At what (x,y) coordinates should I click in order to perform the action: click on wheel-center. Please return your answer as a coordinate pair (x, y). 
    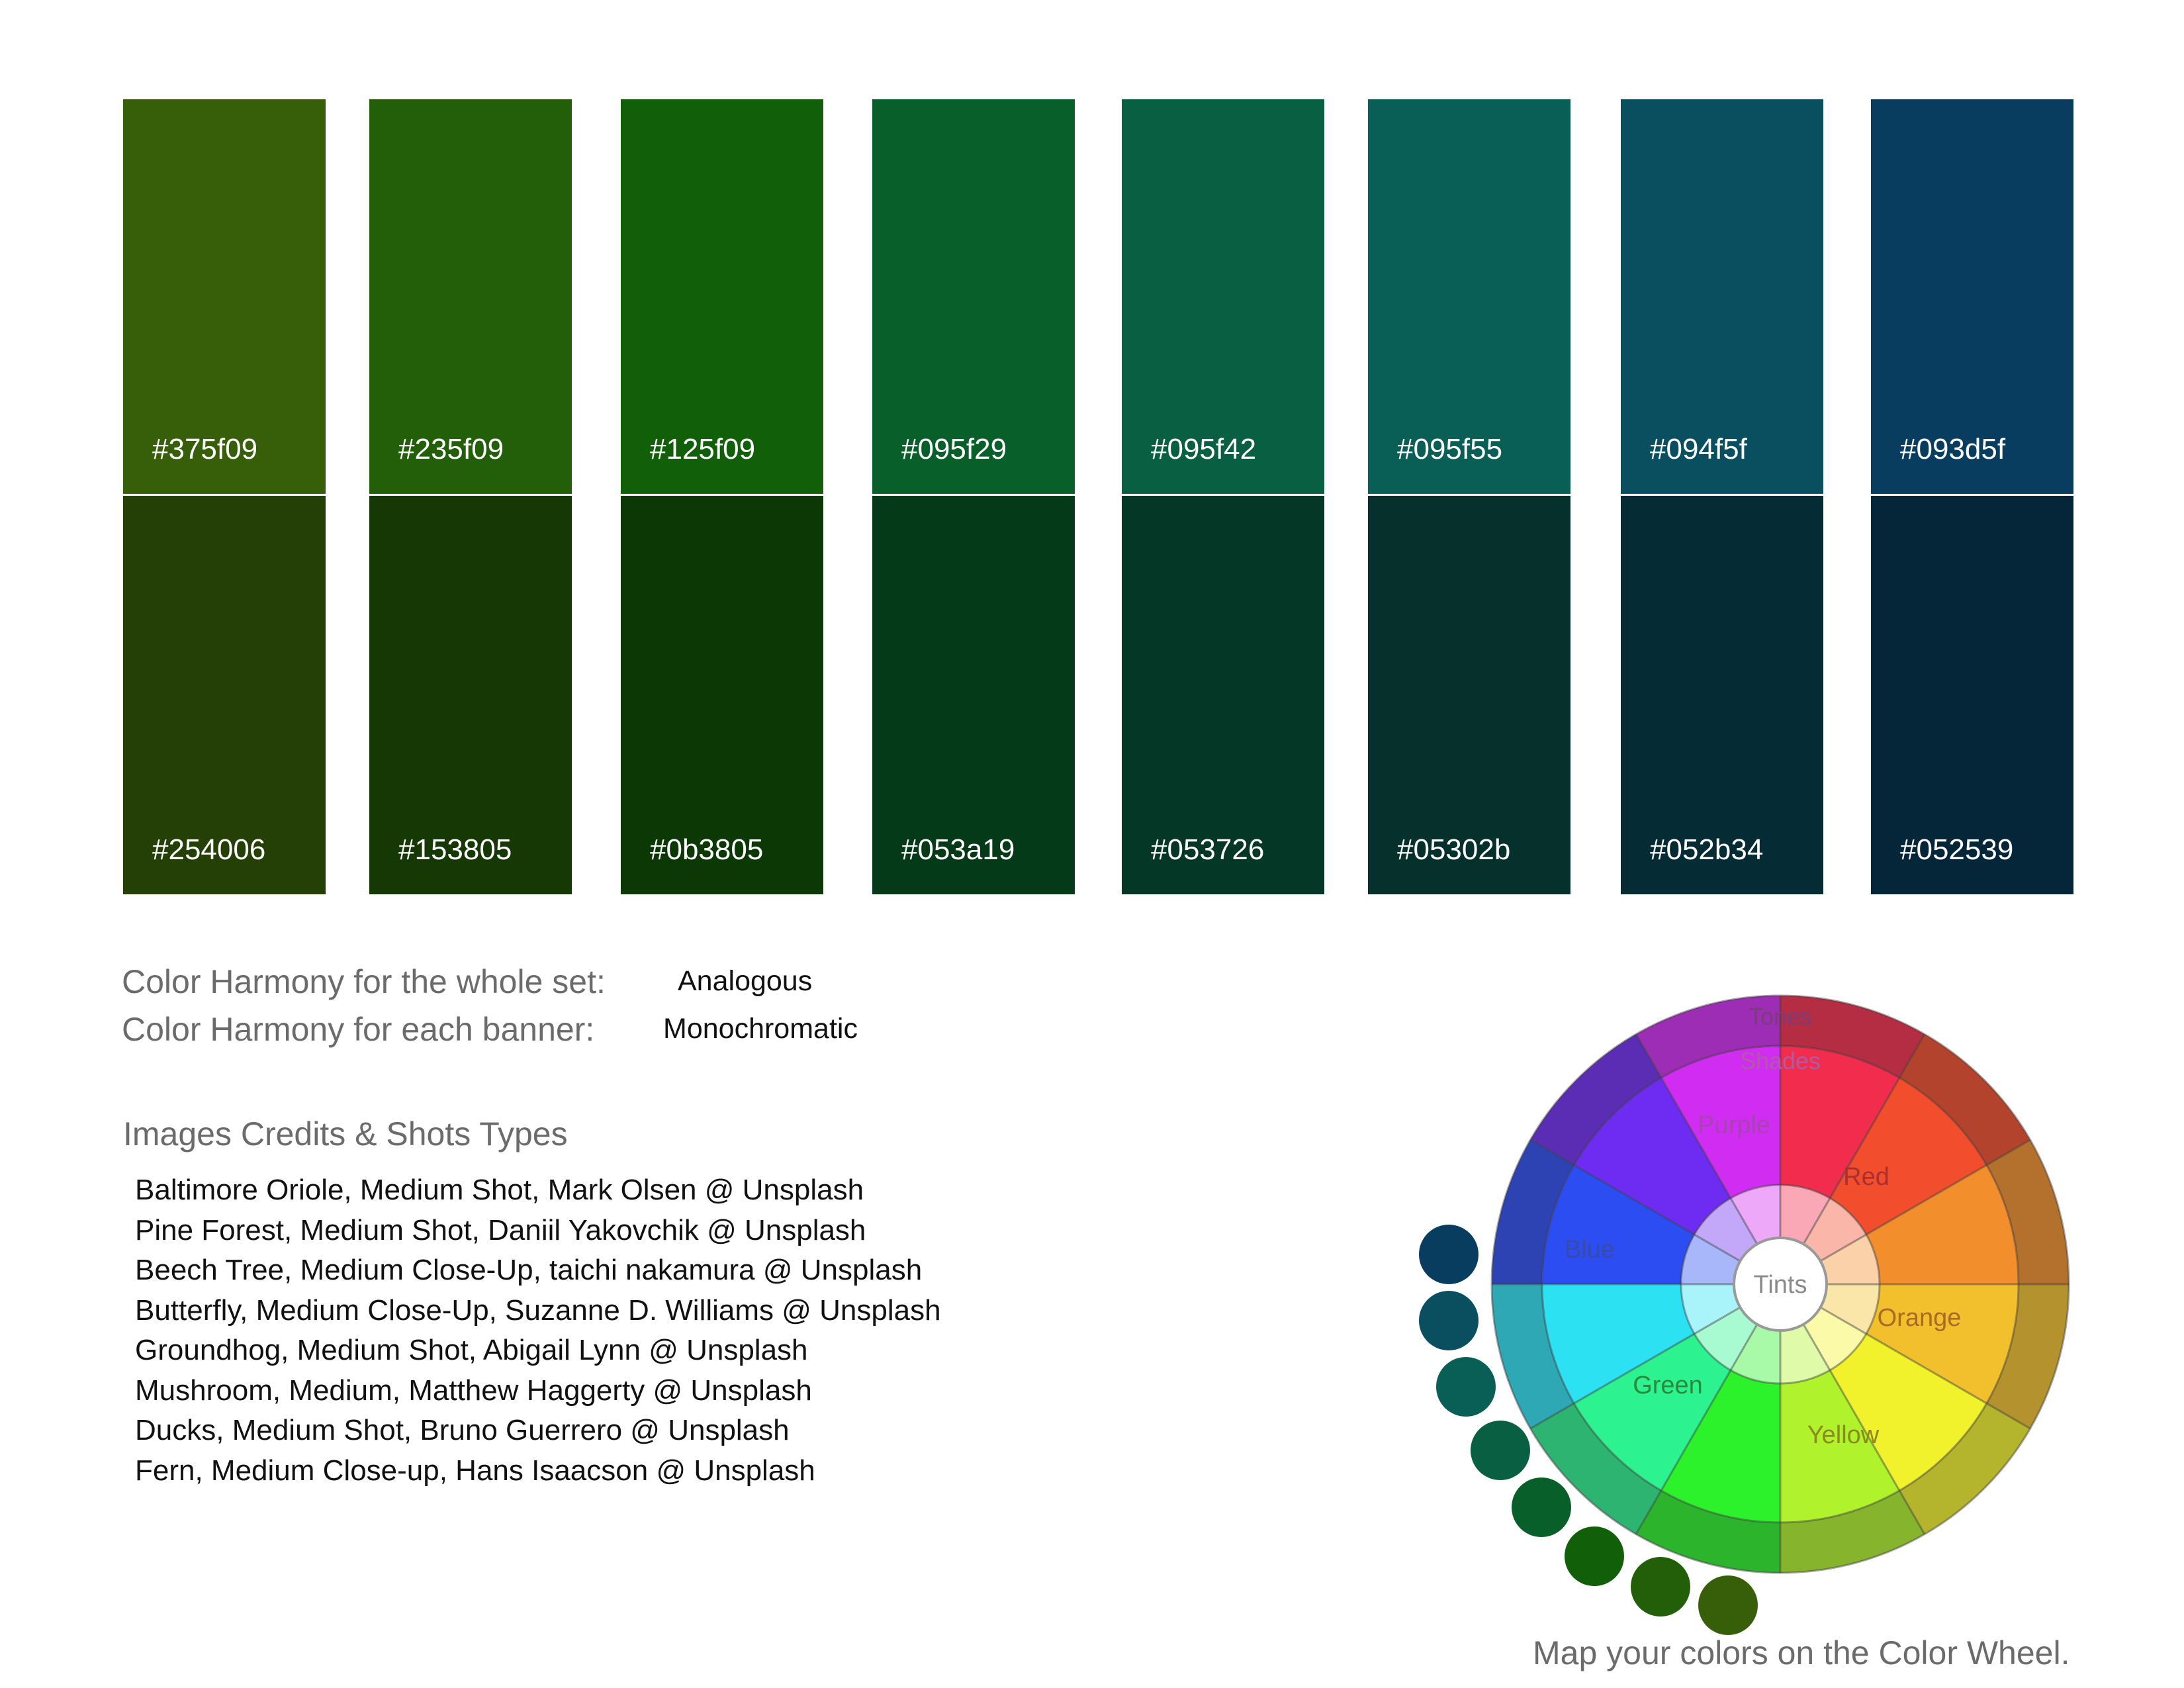
    Looking at the image, I should click on (1780, 1284).